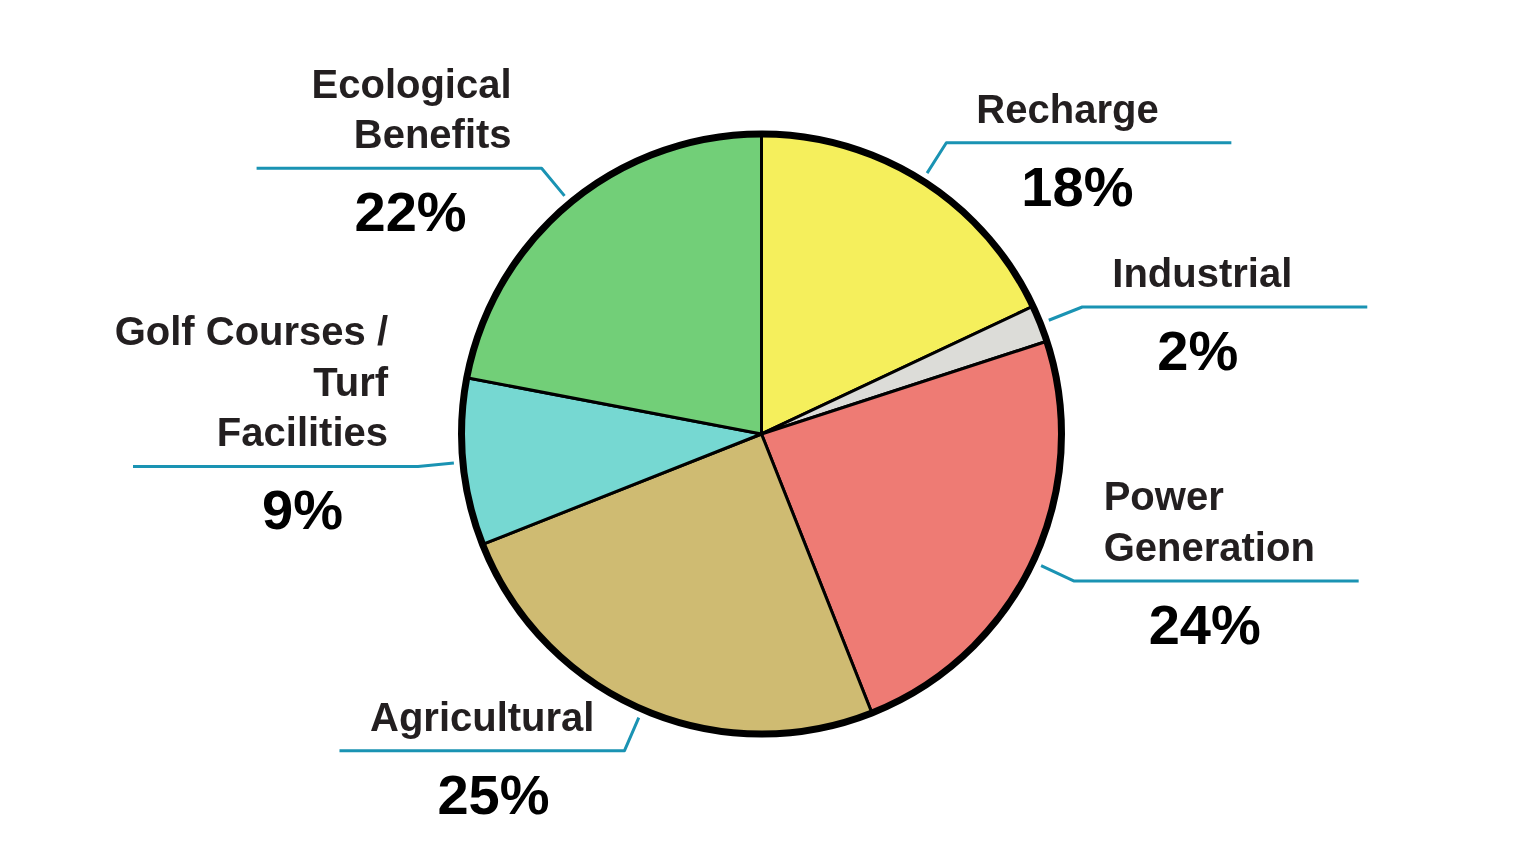 Image resolution: width=1522 pixels, height=867 pixels. What do you see at coordinates (1204, 624) in the screenshot?
I see `data-label: 24%` at bounding box center [1204, 624].